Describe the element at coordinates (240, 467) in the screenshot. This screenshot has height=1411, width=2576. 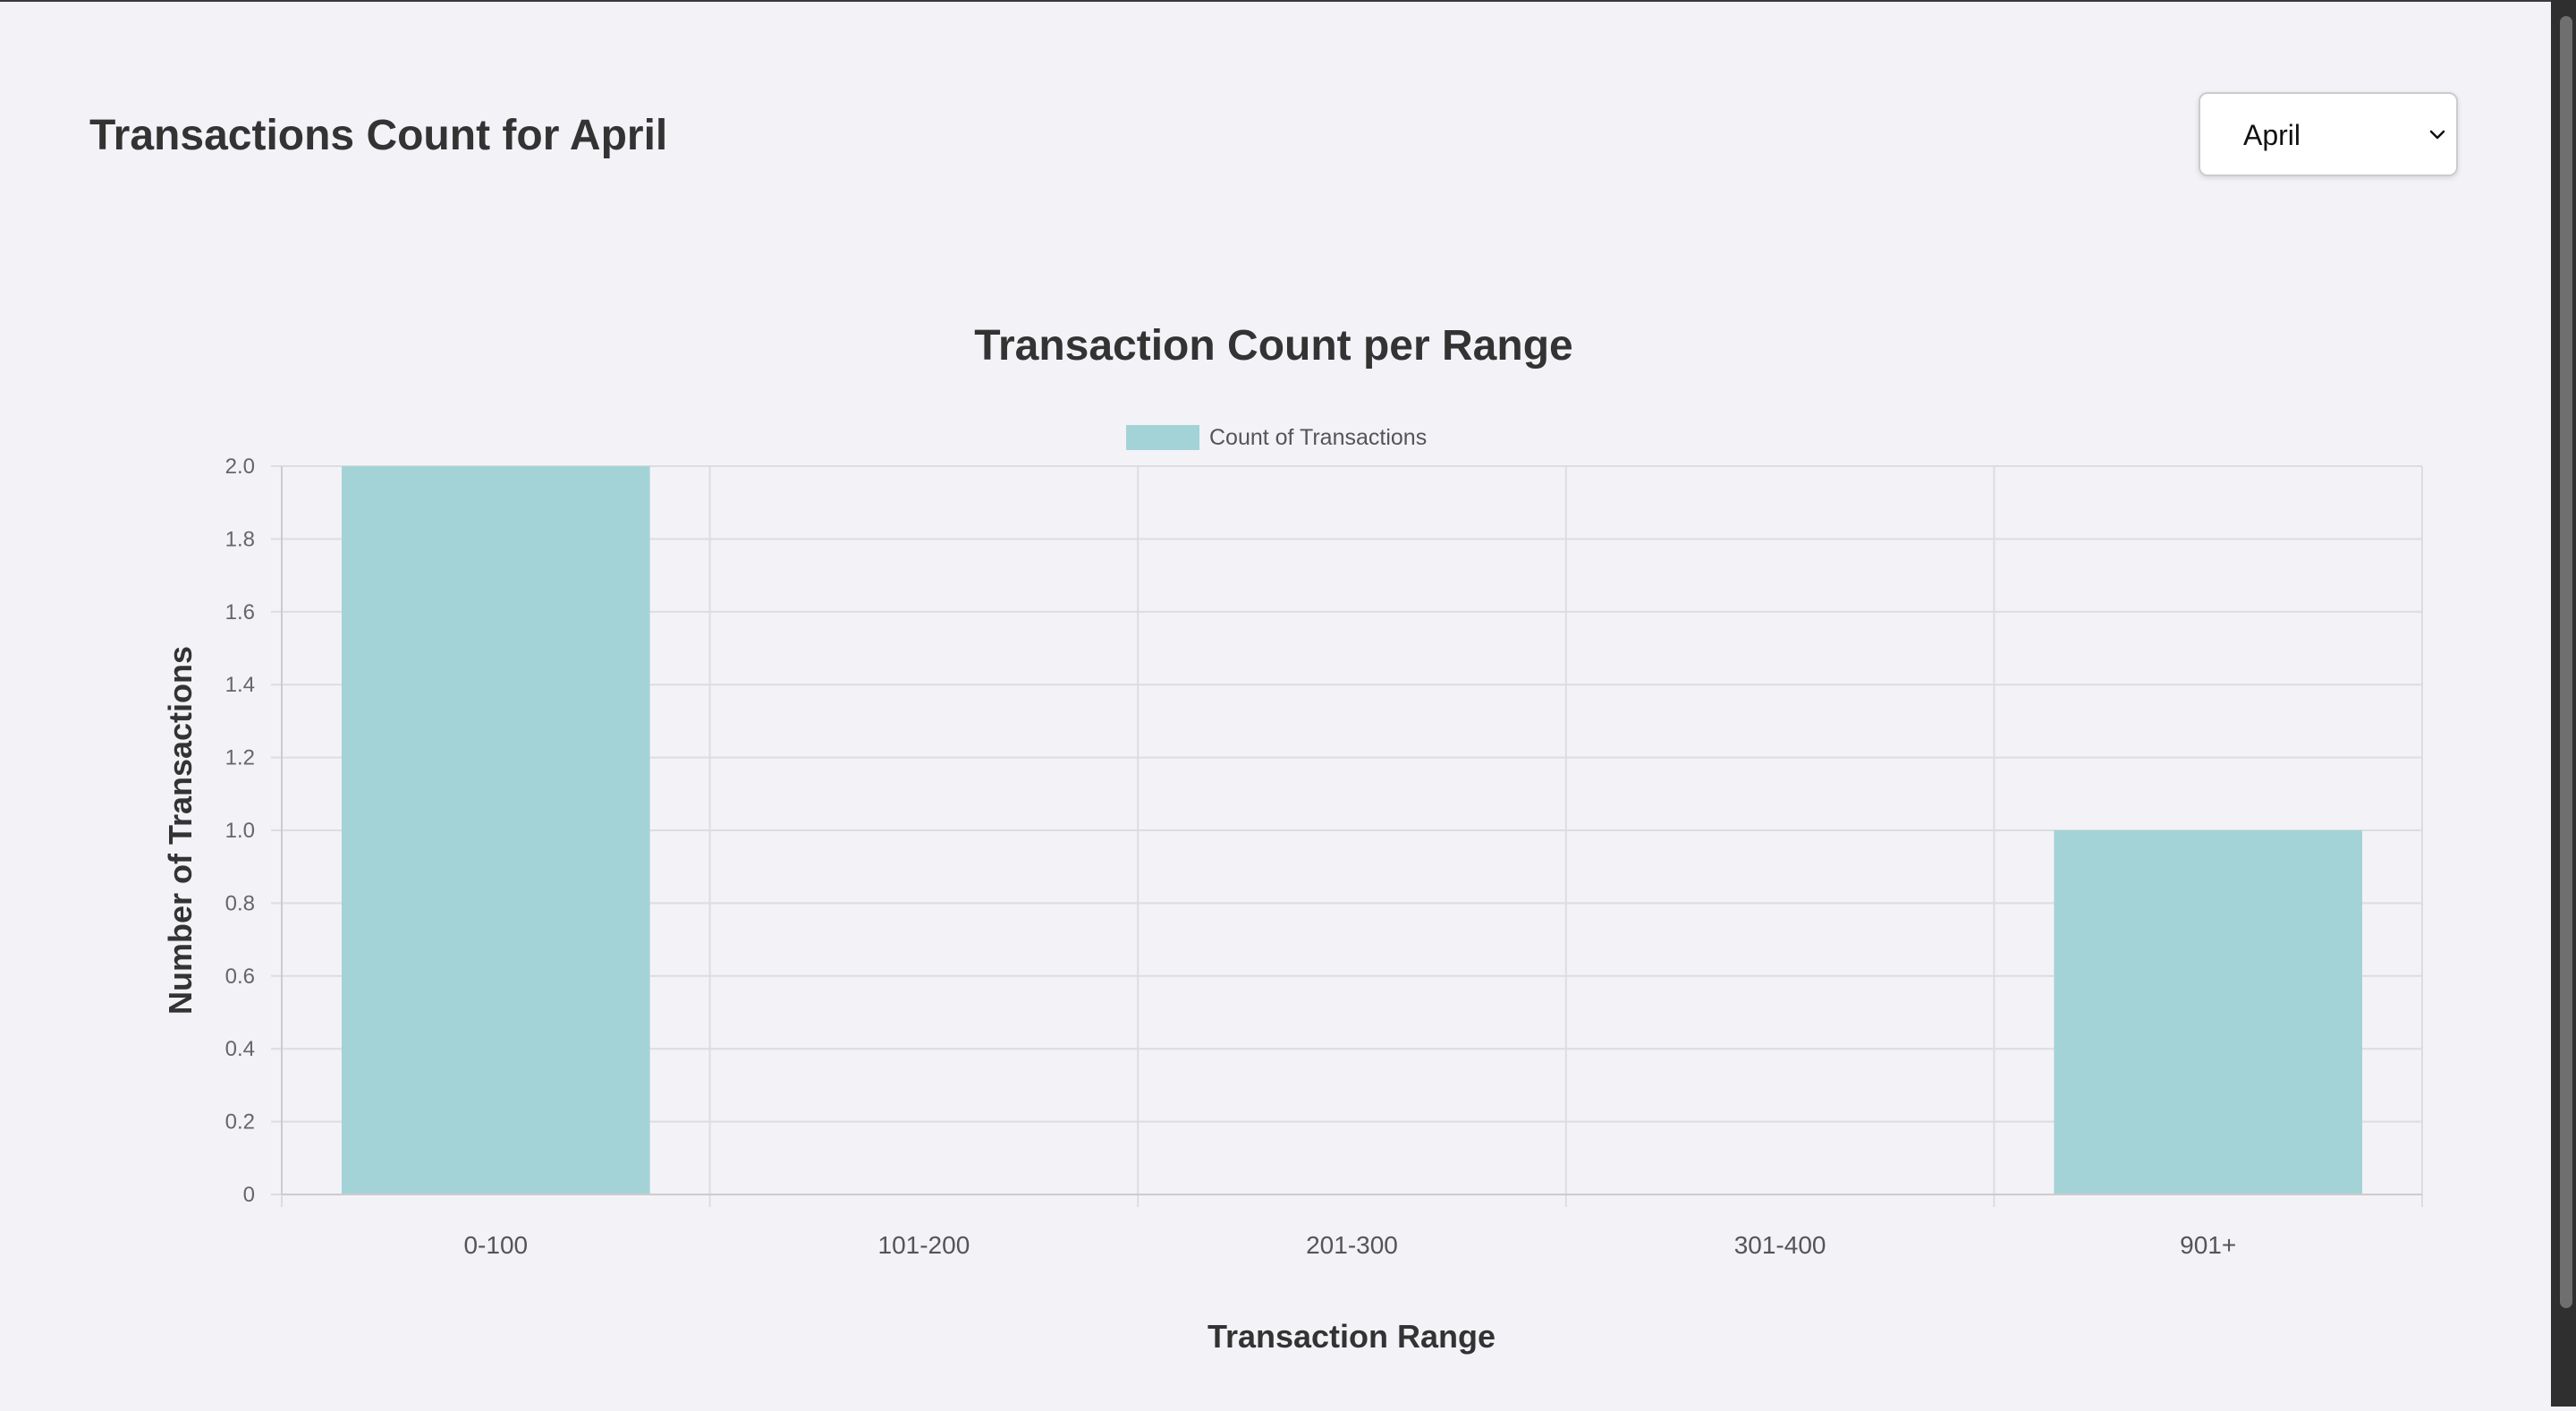
I see `y-tick-label: 2.0` at that location.